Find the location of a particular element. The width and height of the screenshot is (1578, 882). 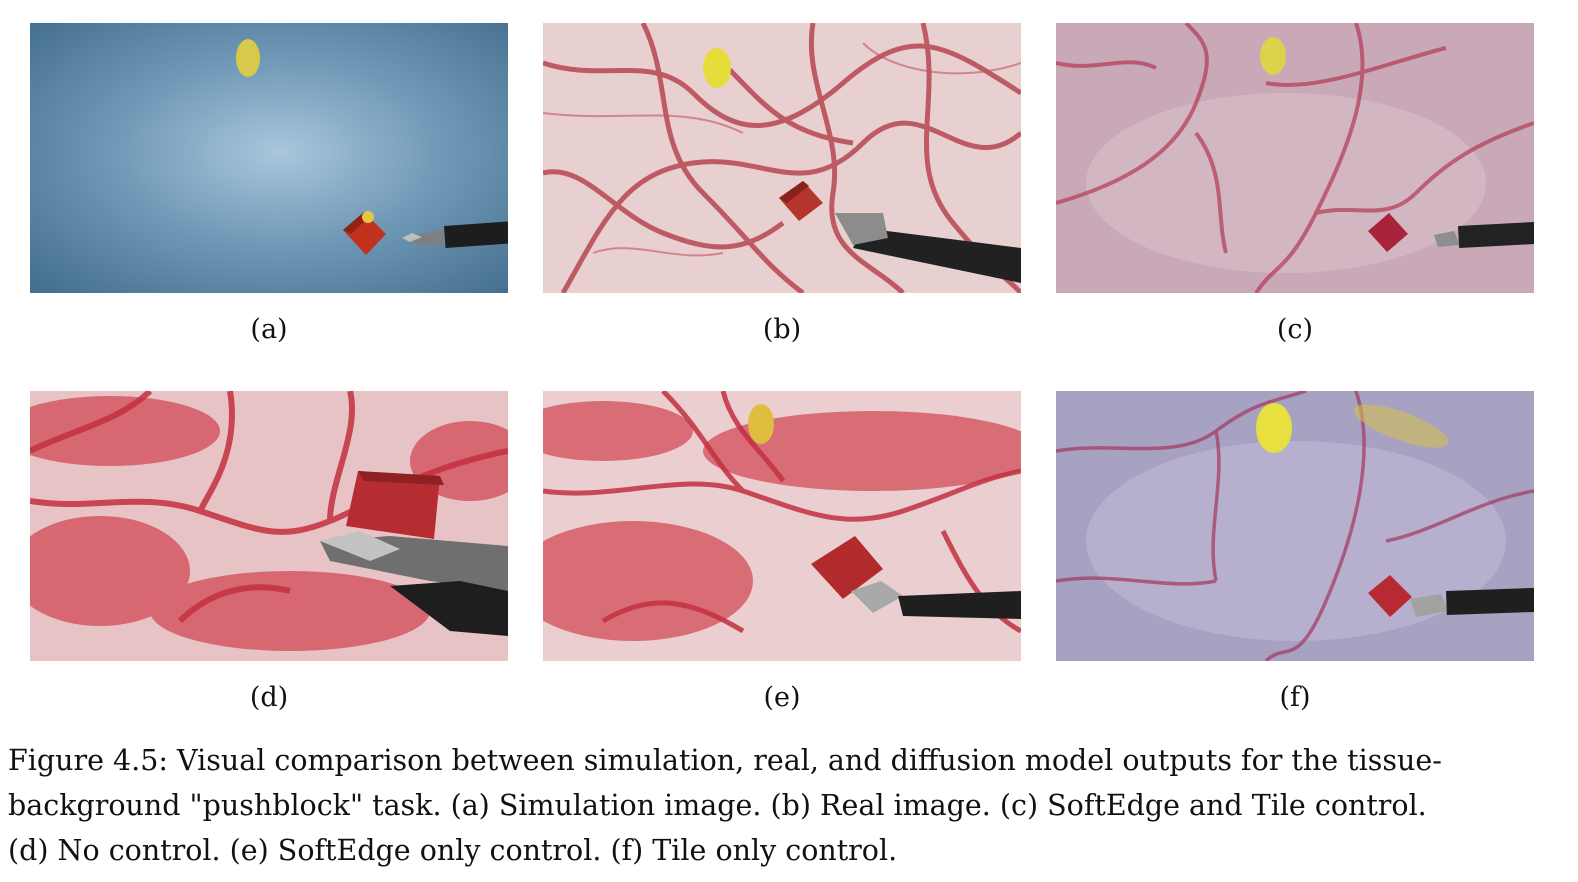

subfigure-label-e: (e) is located at coordinates (782, 697).